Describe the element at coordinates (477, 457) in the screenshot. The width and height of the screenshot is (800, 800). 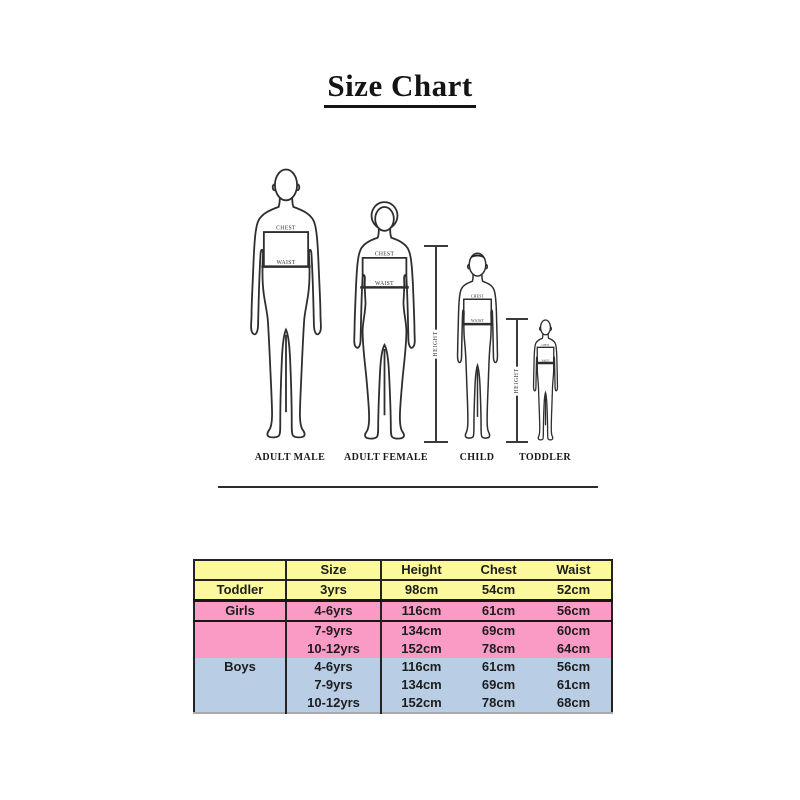
I see `figure-caption-child: CHILD` at that location.